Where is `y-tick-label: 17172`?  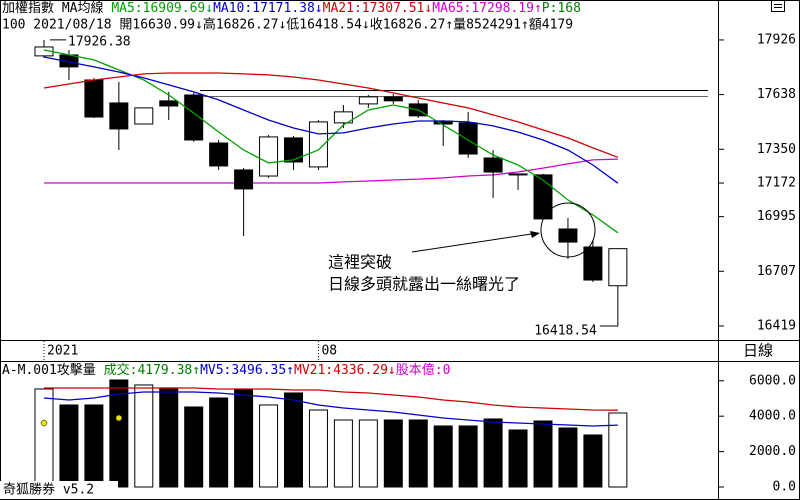
y-tick-label: 17172 is located at coordinates (776, 183).